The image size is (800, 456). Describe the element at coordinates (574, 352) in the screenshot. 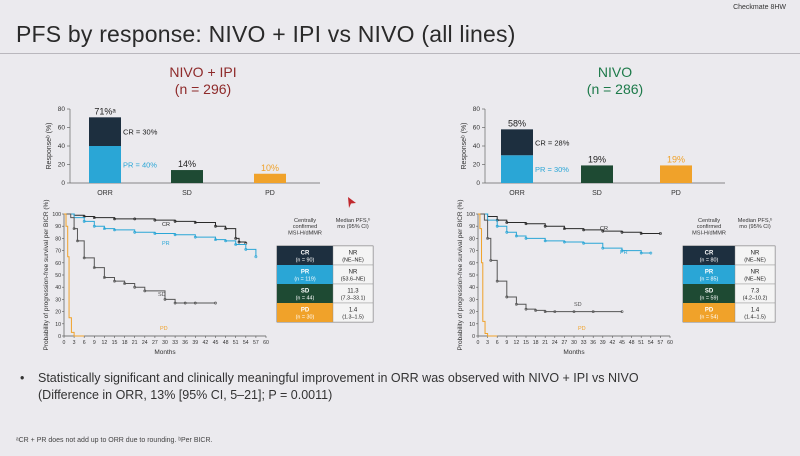

I see `x-axis-label: Months` at that location.